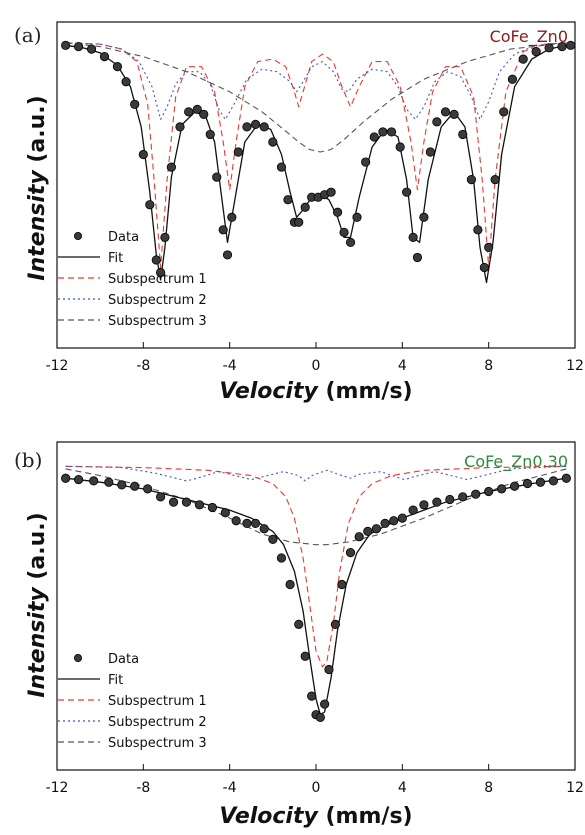 The image size is (585, 835). I want to click on subspectrum-2-line, so click(316, 81).